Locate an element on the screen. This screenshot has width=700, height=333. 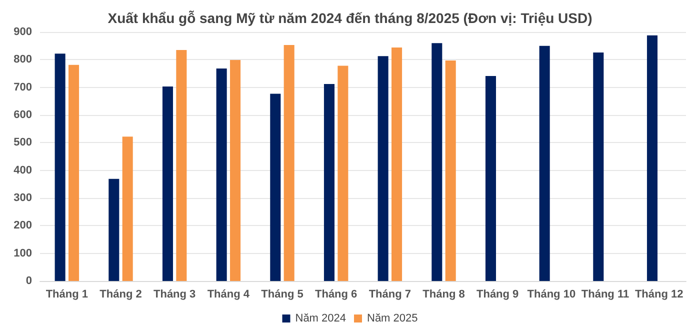
y-tick-label: 700 is located at coordinates (23, 87).